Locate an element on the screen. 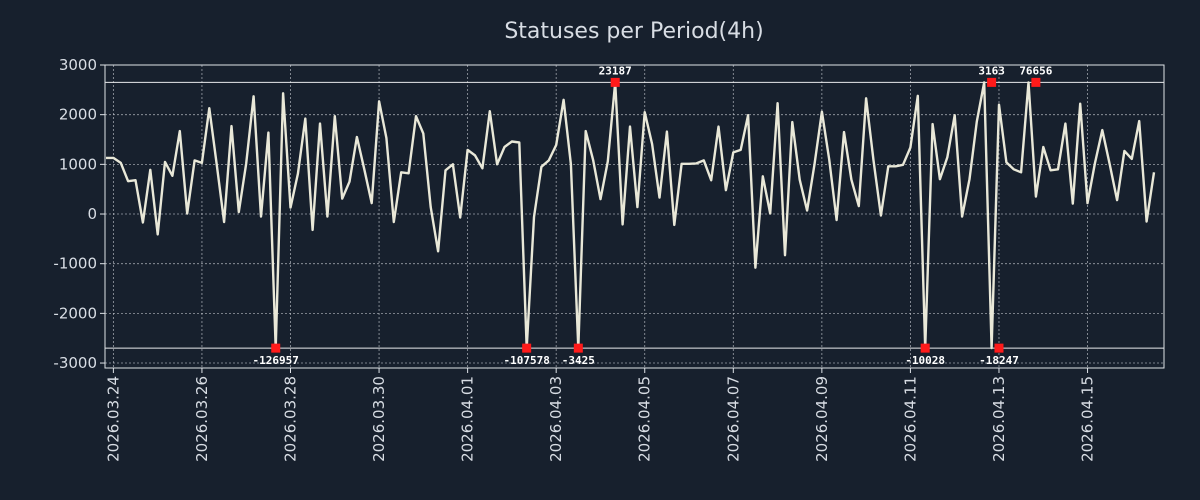  x-tick-label: 2026.04.15 is located at coordinates (1088, 419).